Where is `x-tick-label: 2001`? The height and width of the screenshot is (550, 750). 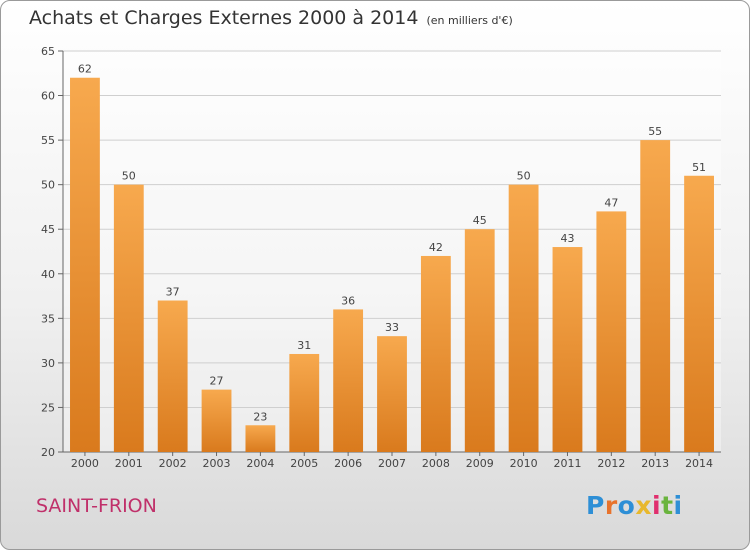
x-tick-label: 2001 is located at coordinates (129, 463).